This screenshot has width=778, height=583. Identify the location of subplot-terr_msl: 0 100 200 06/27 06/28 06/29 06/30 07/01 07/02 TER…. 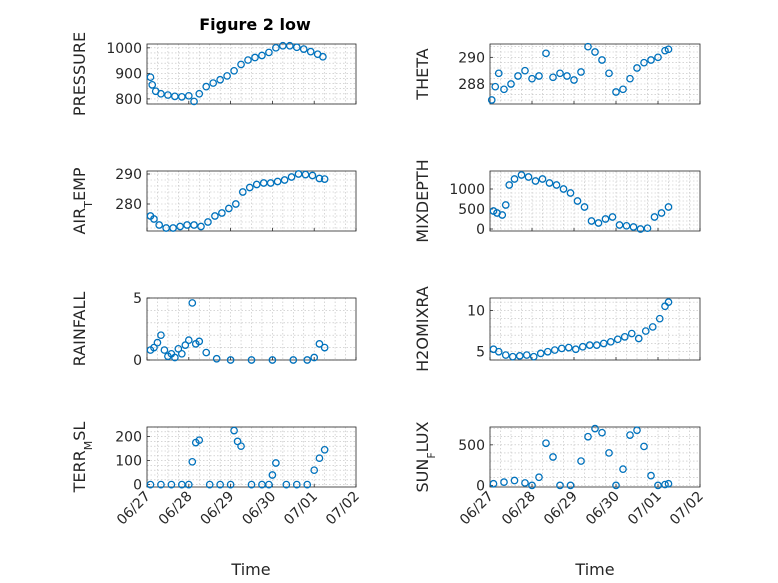
(216, 475).